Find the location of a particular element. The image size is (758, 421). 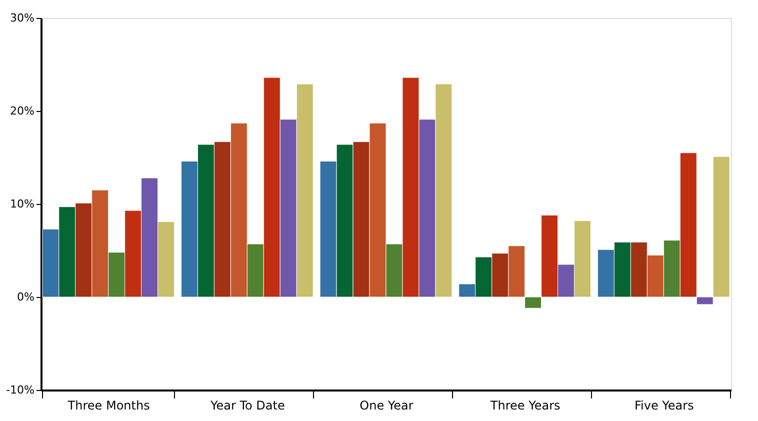

x-tick-label: Year To Date is located at coordinates (247, 405).